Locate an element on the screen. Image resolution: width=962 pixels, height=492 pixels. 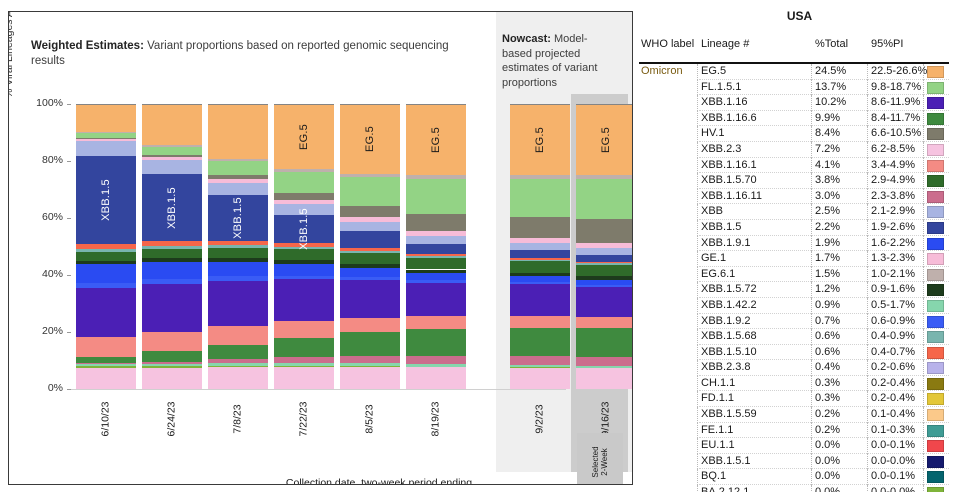
table-row: XBB.2.3.8 0.4% 0.2-0.6% is located at coordinates (799, 368).